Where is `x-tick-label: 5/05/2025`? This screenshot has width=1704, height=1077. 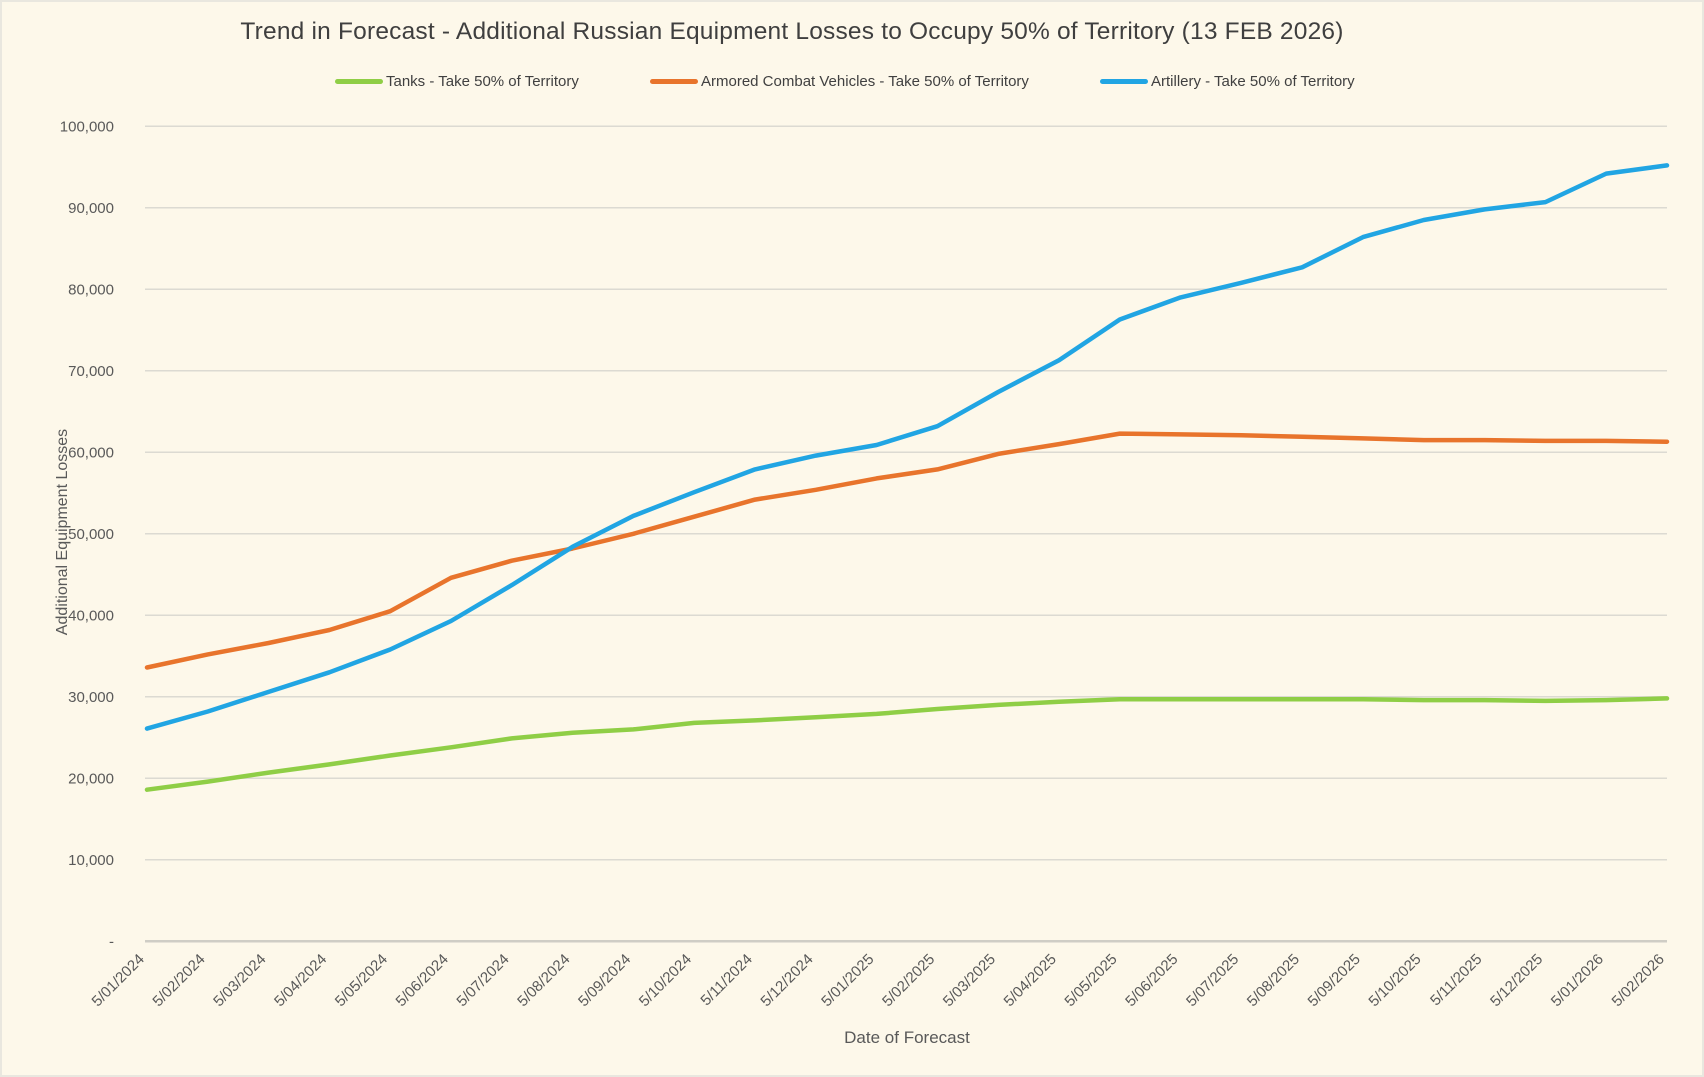 x-tick-label: 5/05/2025 is located at coordinates (1090, 980).